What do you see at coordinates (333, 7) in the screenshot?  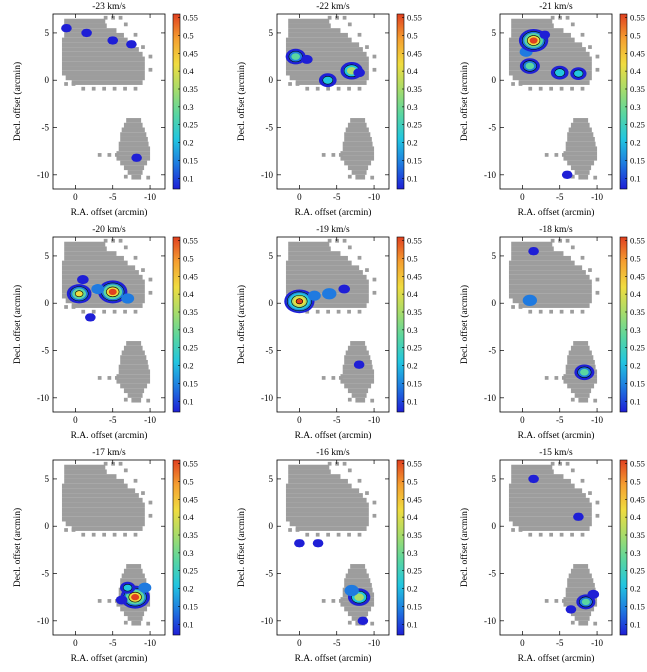 I see `panel-title: -22 km/s` at bounding box center [333, 7].